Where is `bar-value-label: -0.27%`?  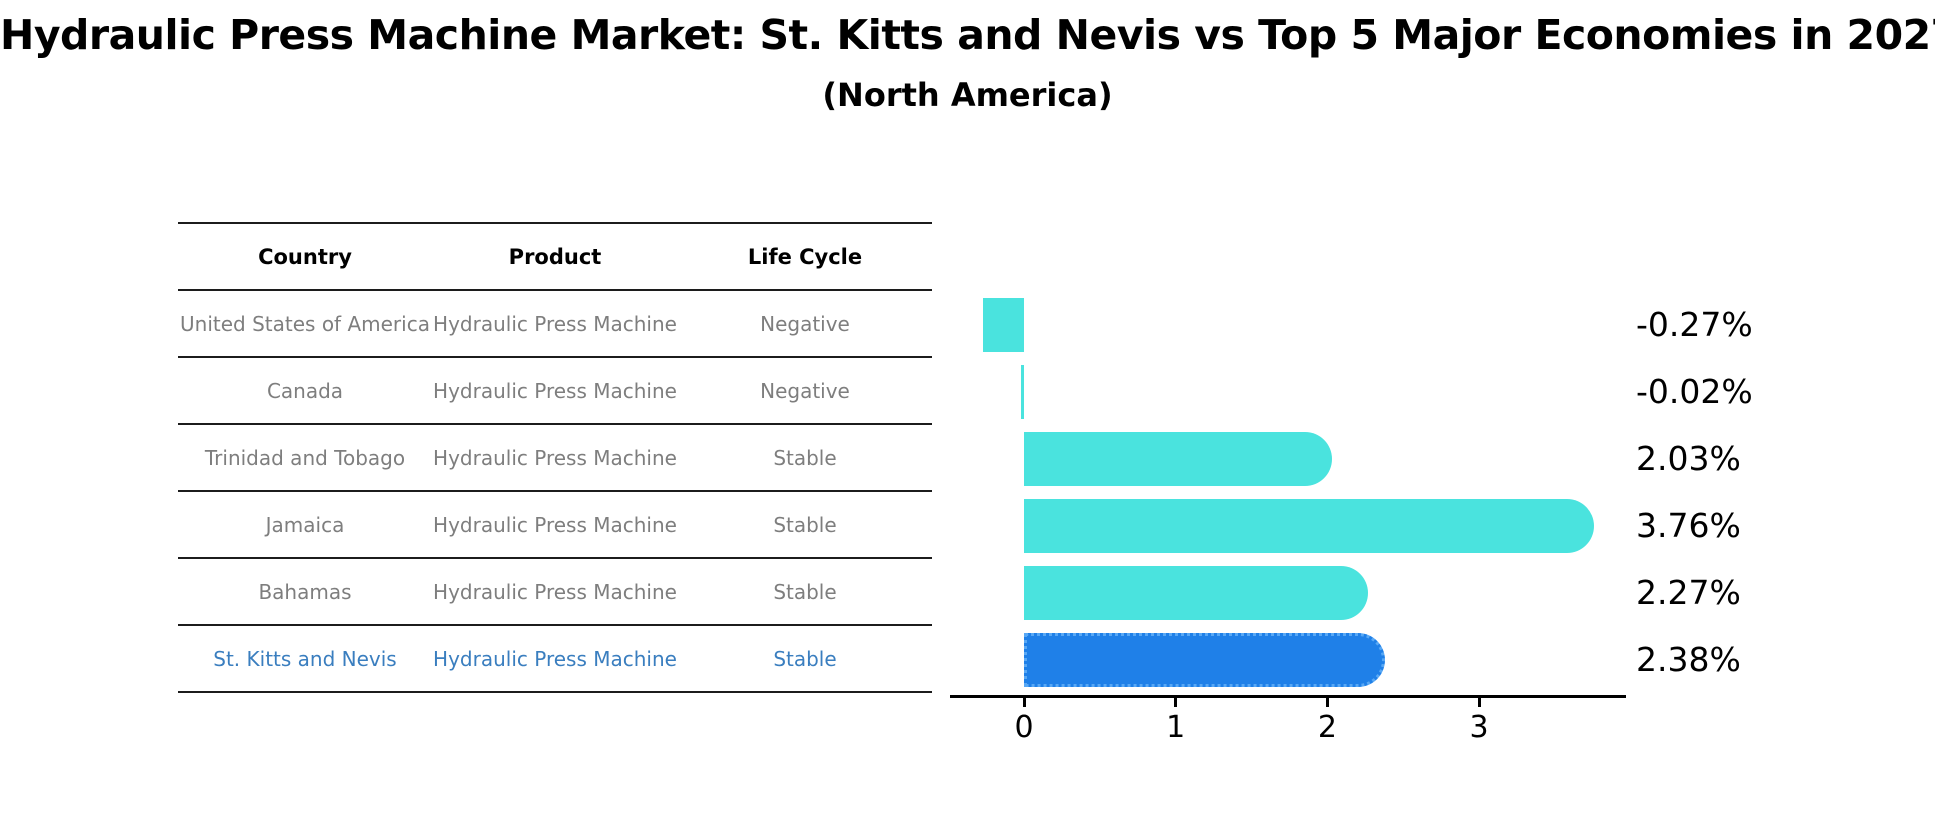
bar-value-label: -0.27% is located at coordinates (1694, 324).